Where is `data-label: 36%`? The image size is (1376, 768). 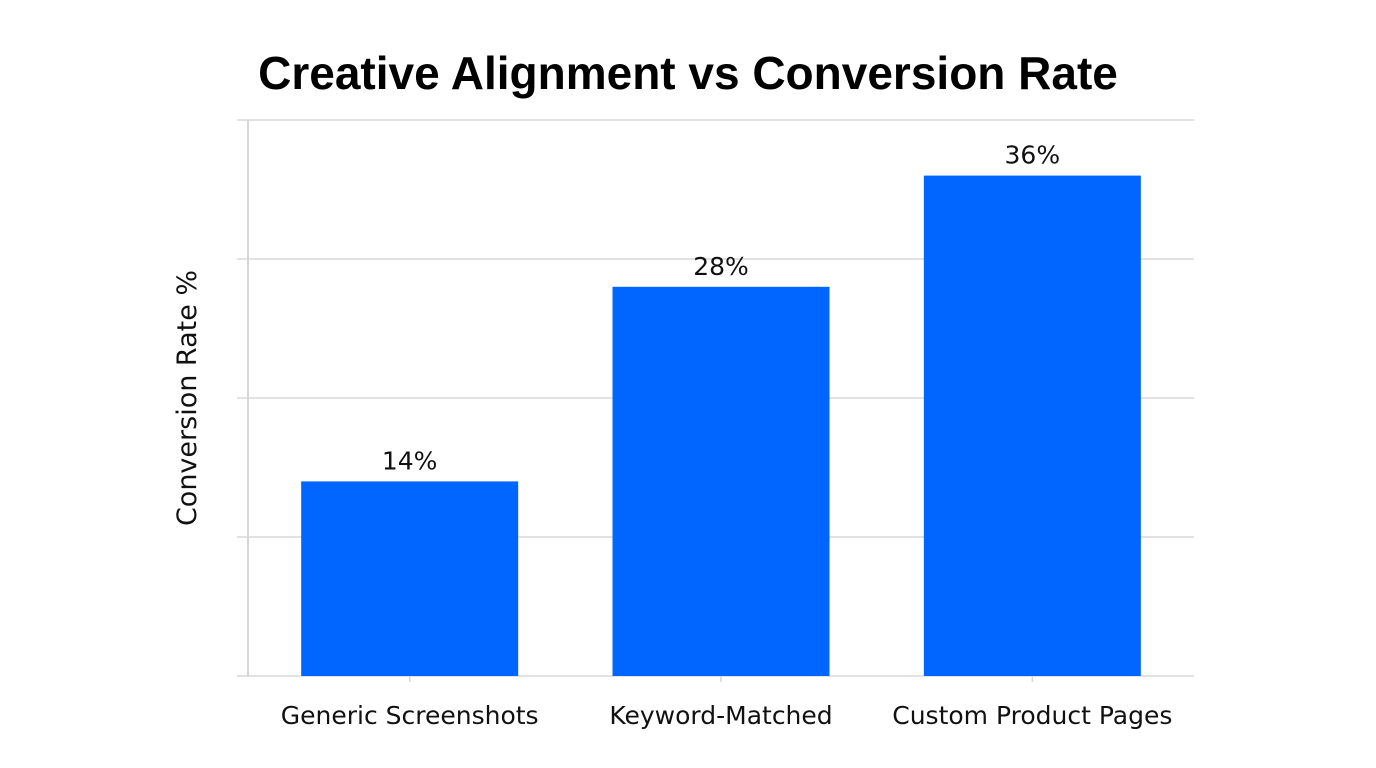 data-label: 36% is located at coordinates (1033, 155).